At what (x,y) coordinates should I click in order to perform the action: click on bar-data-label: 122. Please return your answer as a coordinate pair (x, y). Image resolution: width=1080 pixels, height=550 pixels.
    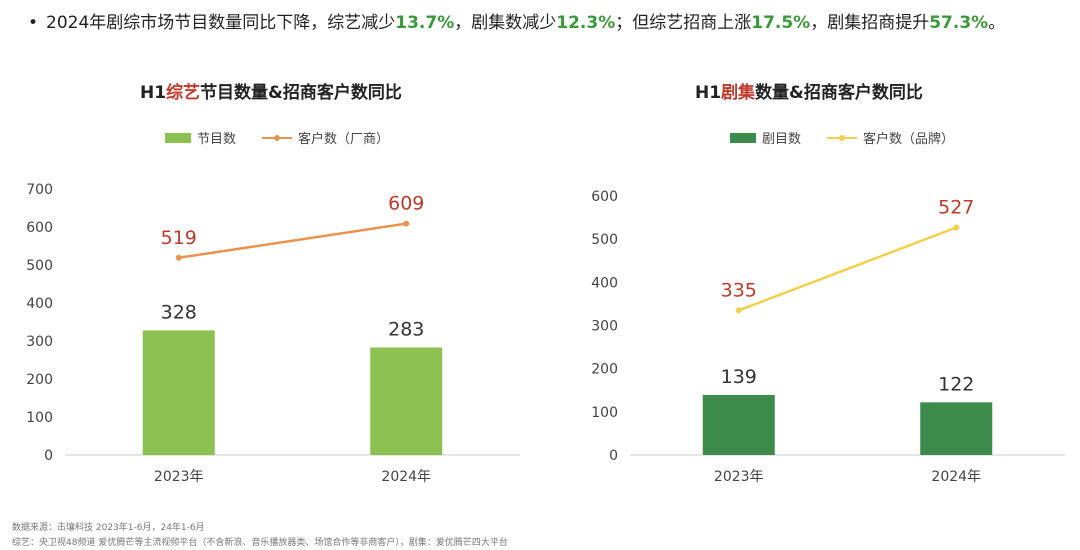
    Looking at the image, I should click on (956, 384).